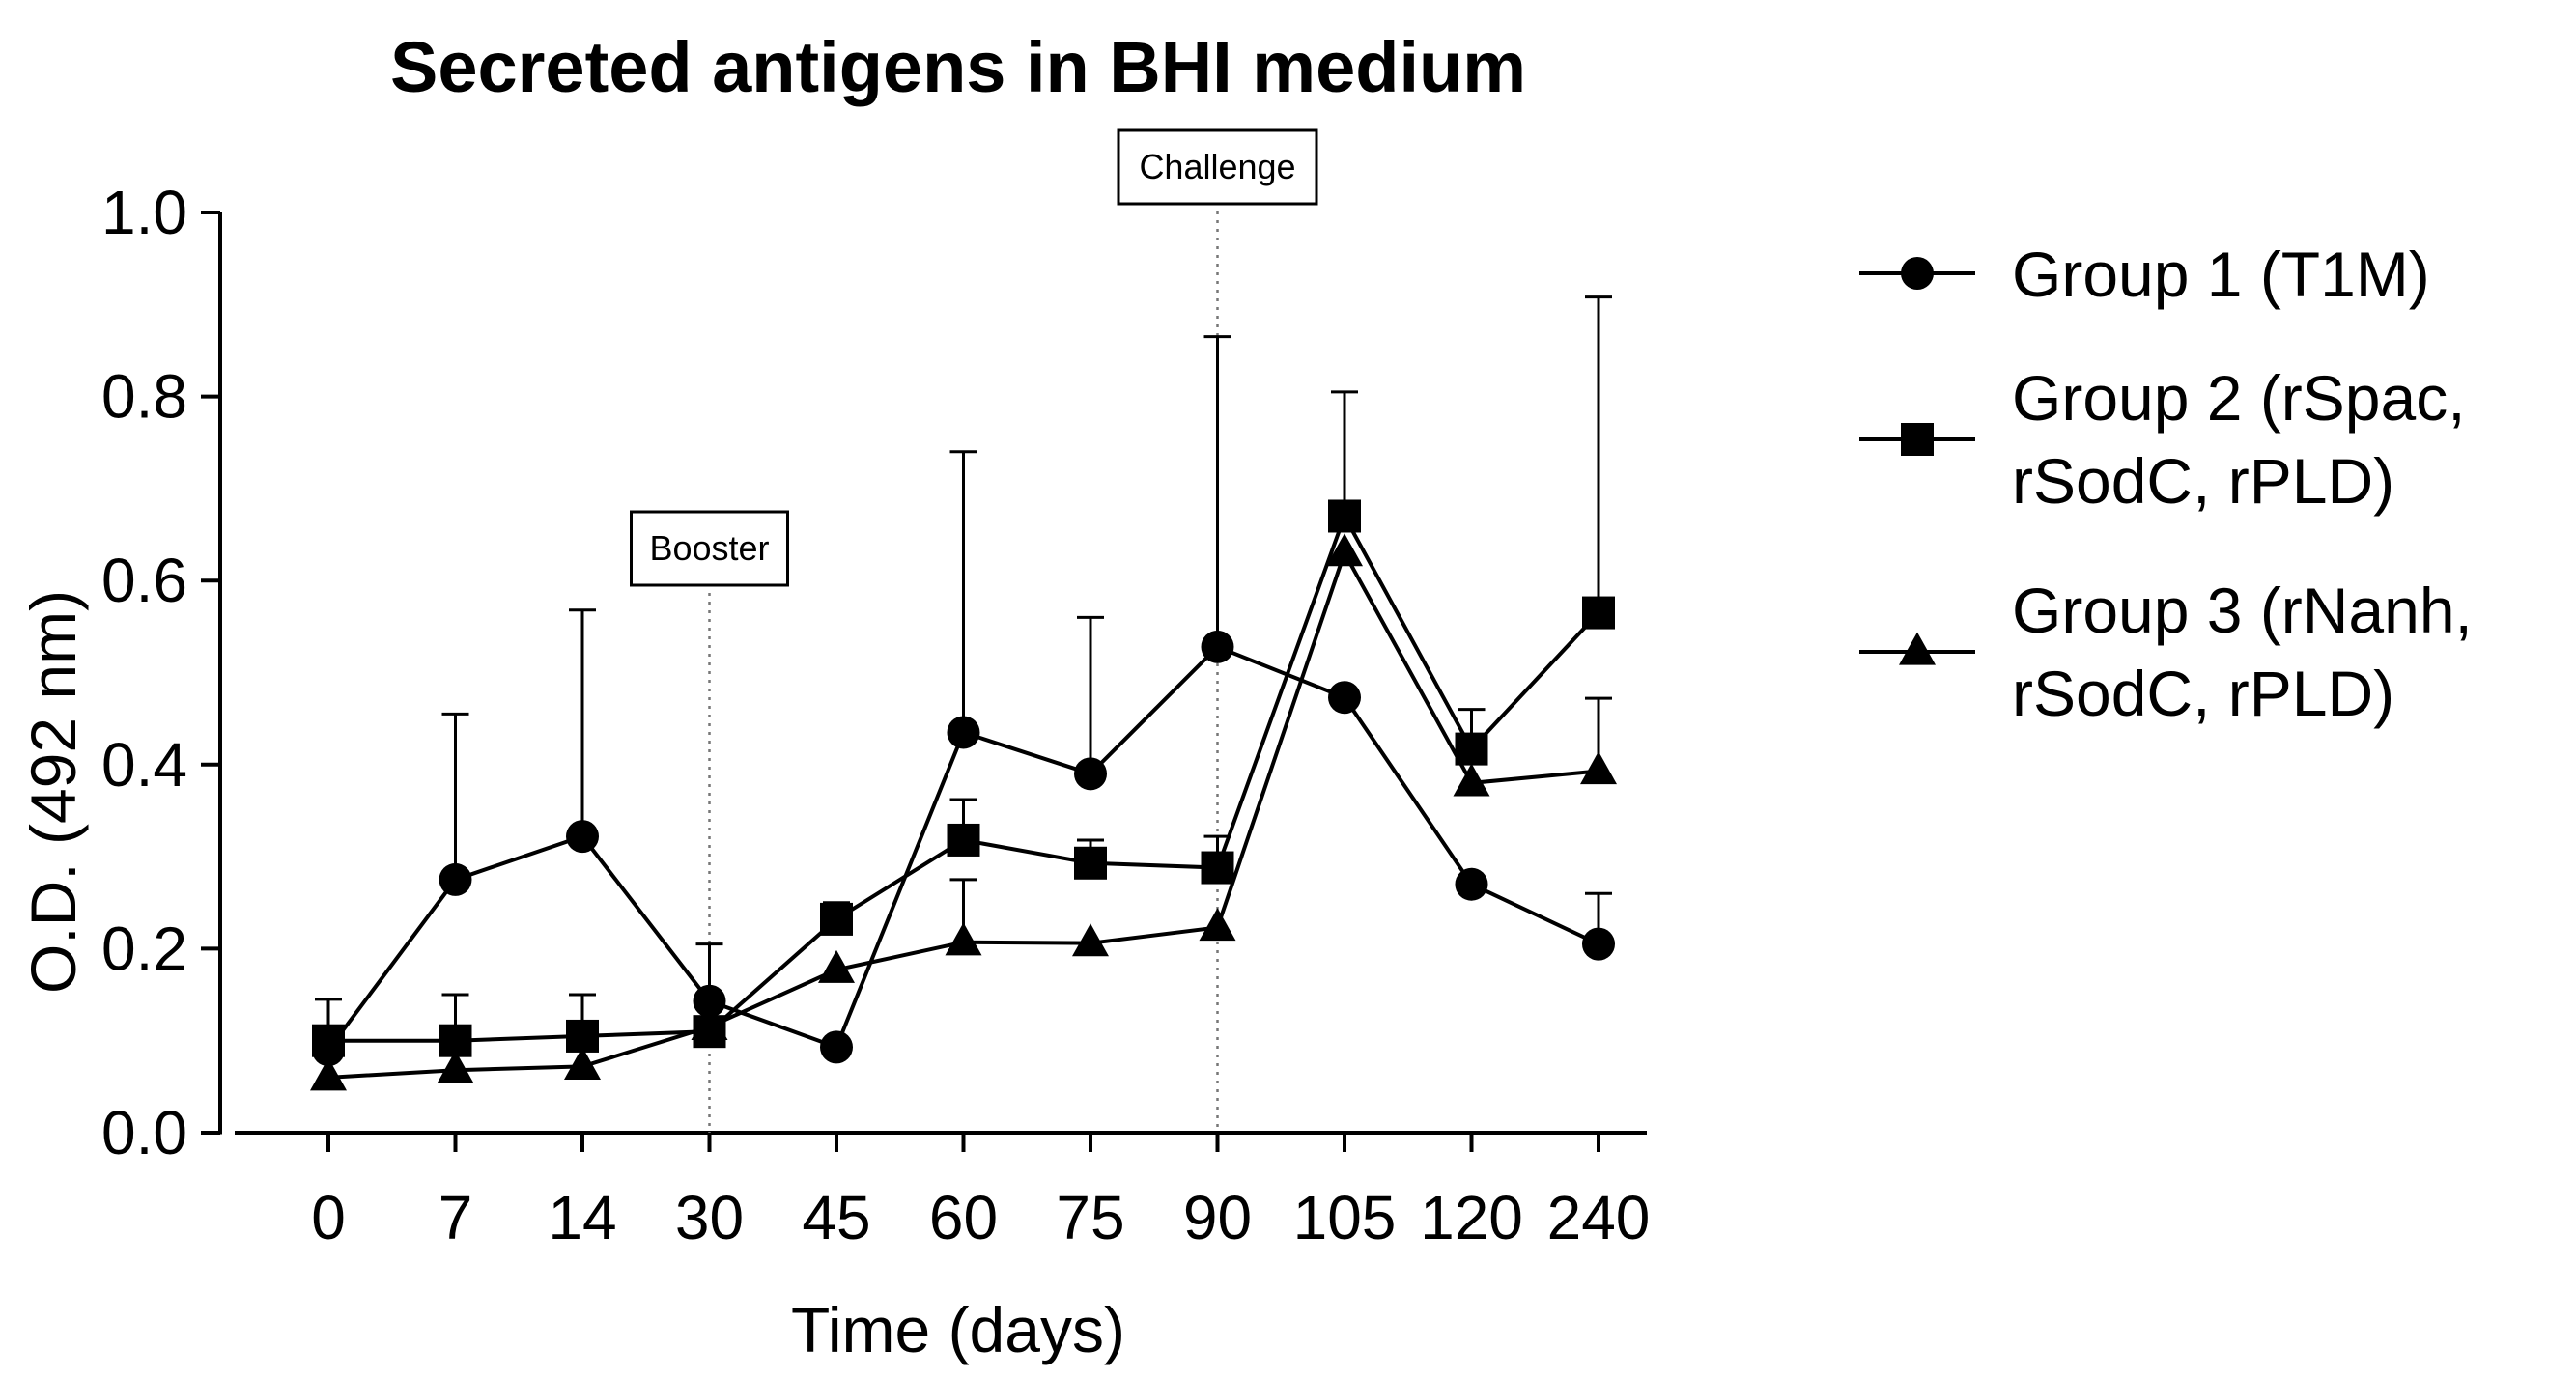 Image resolution: width=2576 pixels, height=1378 pixels. I want to click on legend-label-3-line-1: Group 3 (rNanh,, so click(2242, 610).